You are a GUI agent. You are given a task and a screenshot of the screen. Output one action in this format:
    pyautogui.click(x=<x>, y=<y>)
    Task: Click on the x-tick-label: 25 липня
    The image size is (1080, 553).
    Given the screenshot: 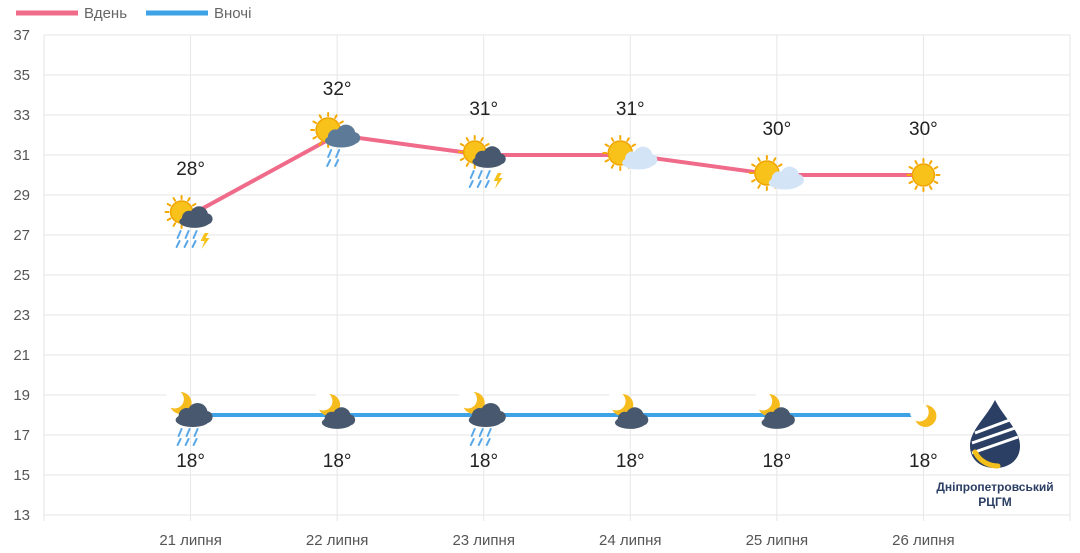 What is the action you would take?
    pyautogui.click(x=777, y=540)
    